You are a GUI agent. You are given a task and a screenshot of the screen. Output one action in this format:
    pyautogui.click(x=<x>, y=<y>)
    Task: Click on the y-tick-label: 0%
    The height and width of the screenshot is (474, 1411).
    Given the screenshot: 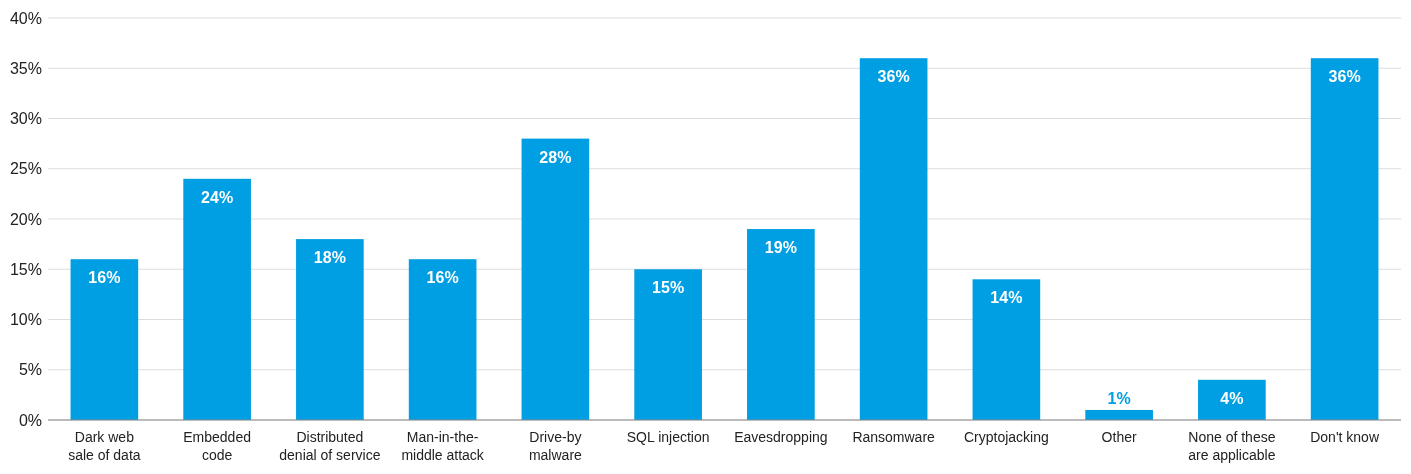 What is the action you would take?
    pyautogui.click(x=30, y=420)
    